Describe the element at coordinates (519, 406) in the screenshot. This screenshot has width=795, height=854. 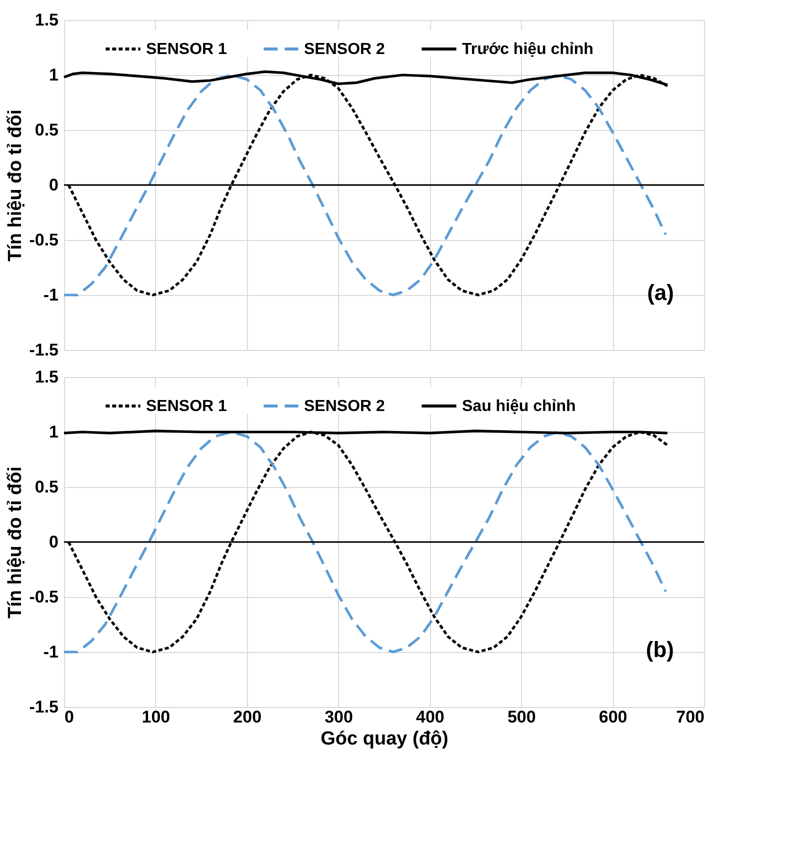
I see `legend-label: Sau hiệu chỉnh` at that location.